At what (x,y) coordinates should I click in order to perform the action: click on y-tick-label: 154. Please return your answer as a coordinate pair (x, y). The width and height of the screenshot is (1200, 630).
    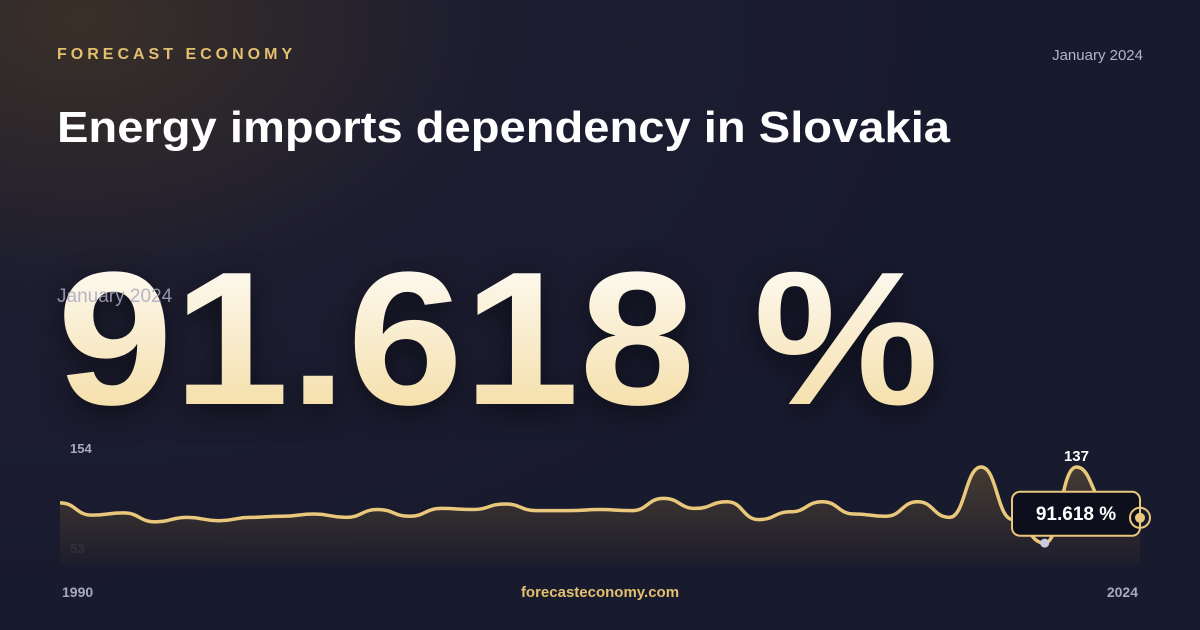
    Looking at the image, I should click on (81, 448).